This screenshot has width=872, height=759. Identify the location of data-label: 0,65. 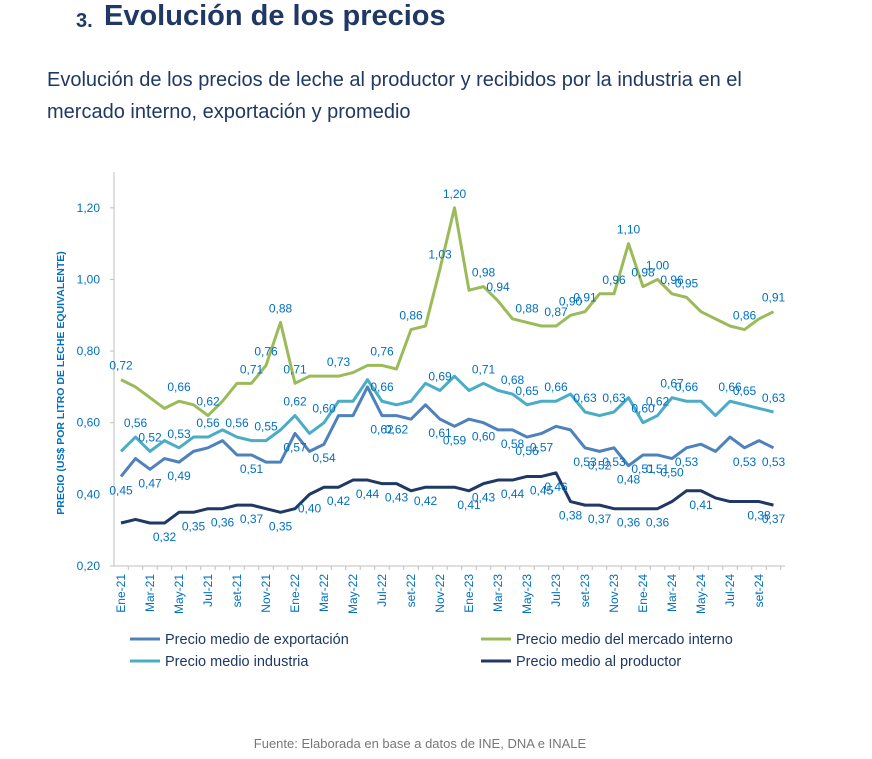
(745, 391).